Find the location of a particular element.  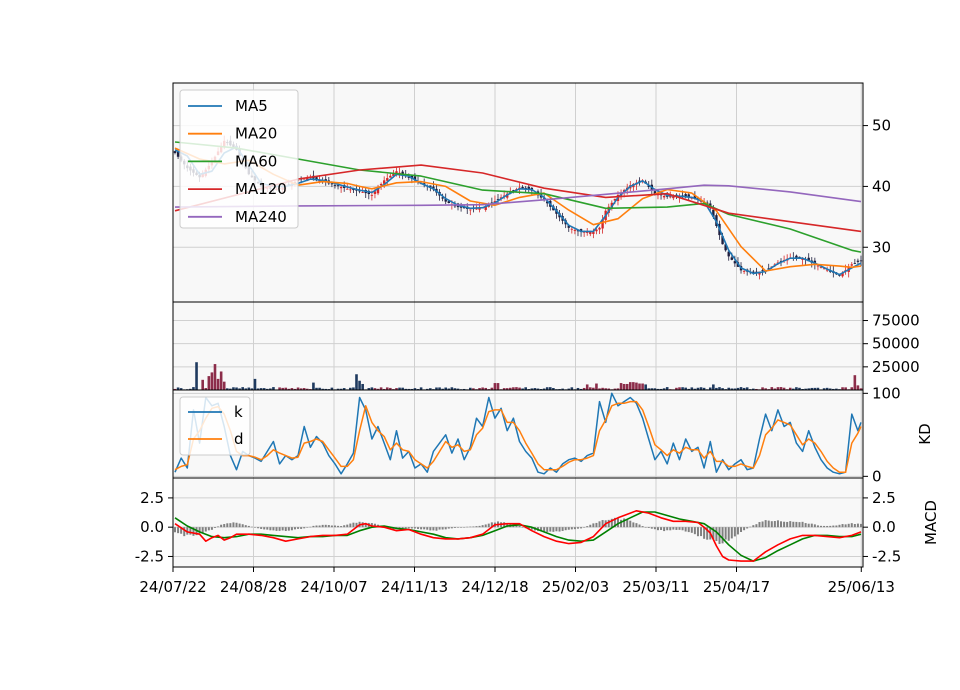

x-tick-label: 25/03/11 is located at coordinates (655, 587).